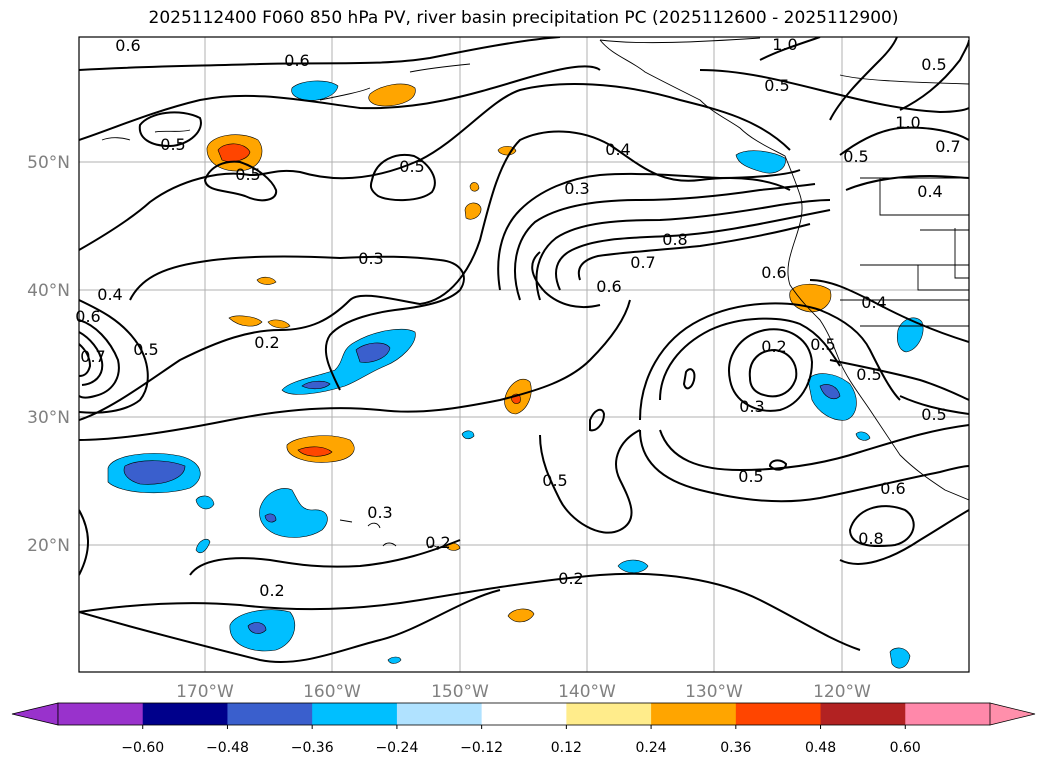  What do you see at coordinates (904, 537) in the screenshot?
I see `contour-line-0.6-east` at bounding box center [904, 537].